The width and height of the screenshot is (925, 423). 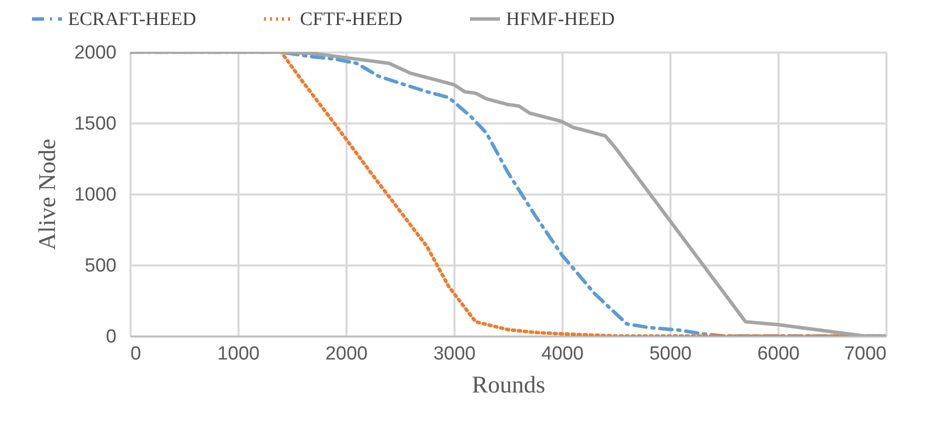 I want to click on x-tick-label: 2000, so click(x=346, y=354).